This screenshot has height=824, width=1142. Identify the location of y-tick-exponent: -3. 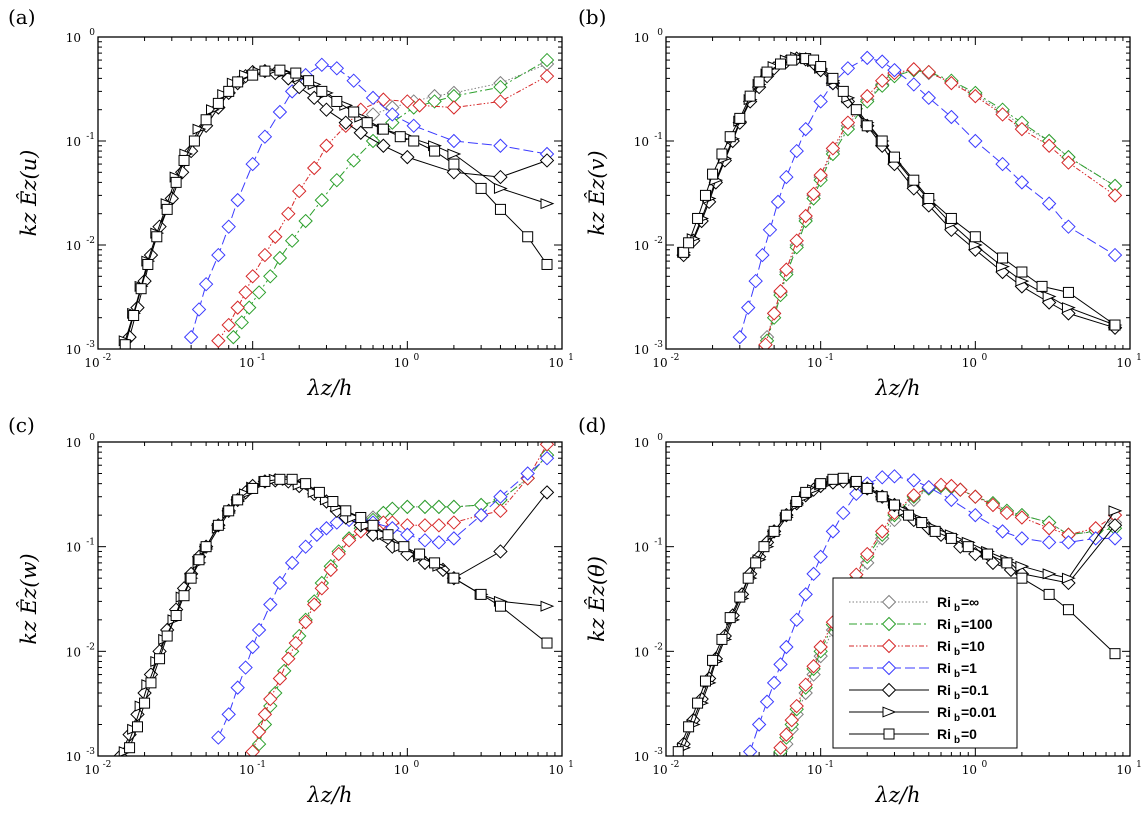
(90, 345).